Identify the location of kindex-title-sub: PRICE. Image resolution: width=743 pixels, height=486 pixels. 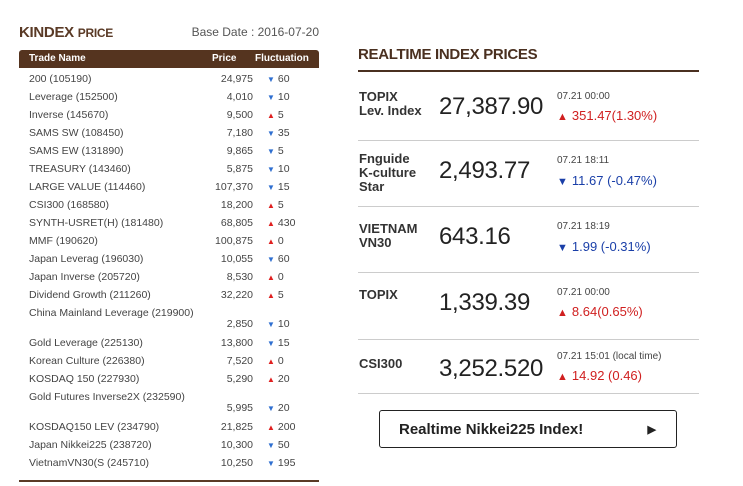
(95, 33).